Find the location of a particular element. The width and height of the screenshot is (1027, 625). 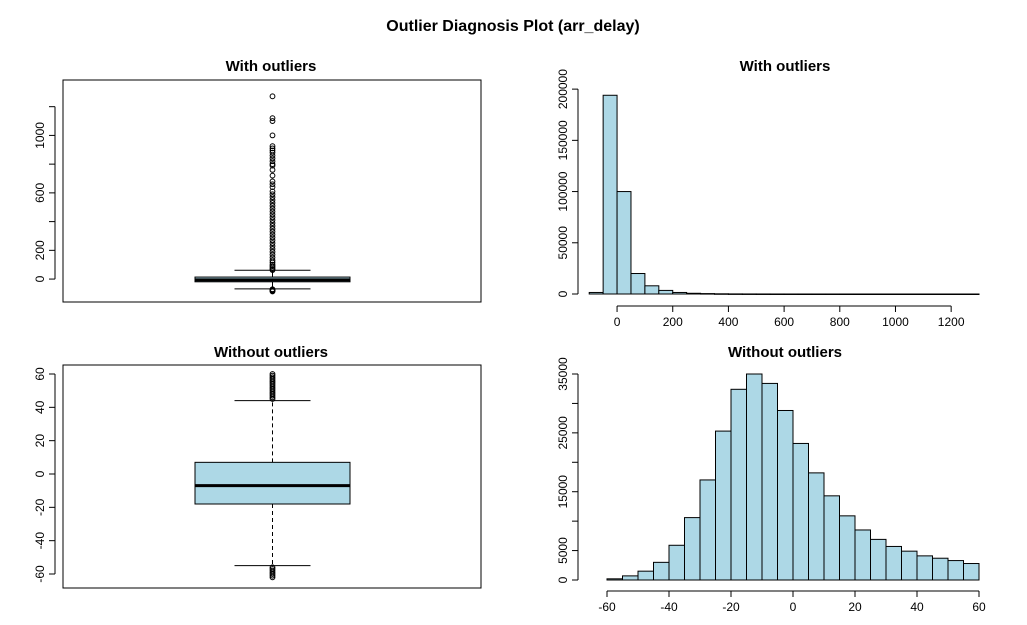

x-tick-label: 60 is located at coordinates (979, 607).